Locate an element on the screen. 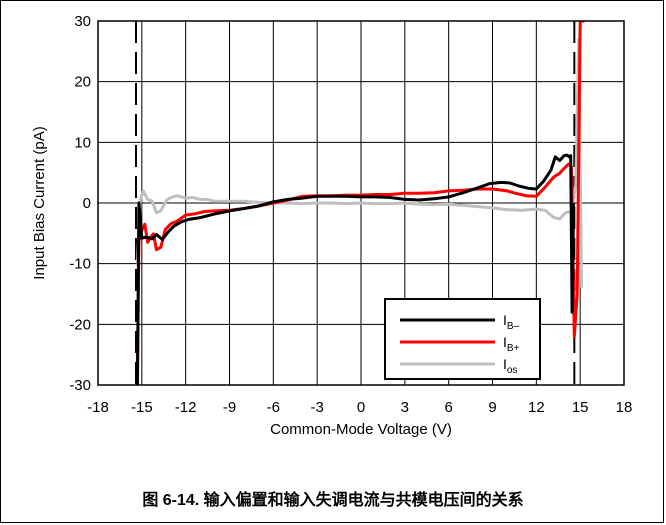  x-tick-label: 9 is located at coordinates (492, 407).